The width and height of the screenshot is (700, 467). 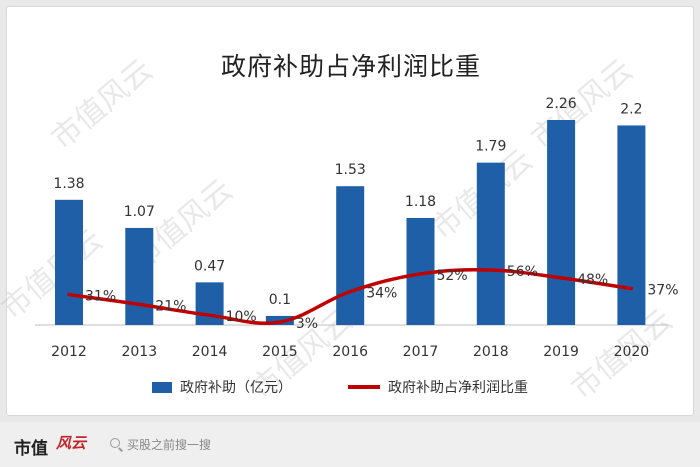 What do you see at coordinates (139, 352) in the screenshot?
I see `x-tick-label: 2013` at bounding box center [139, 352].